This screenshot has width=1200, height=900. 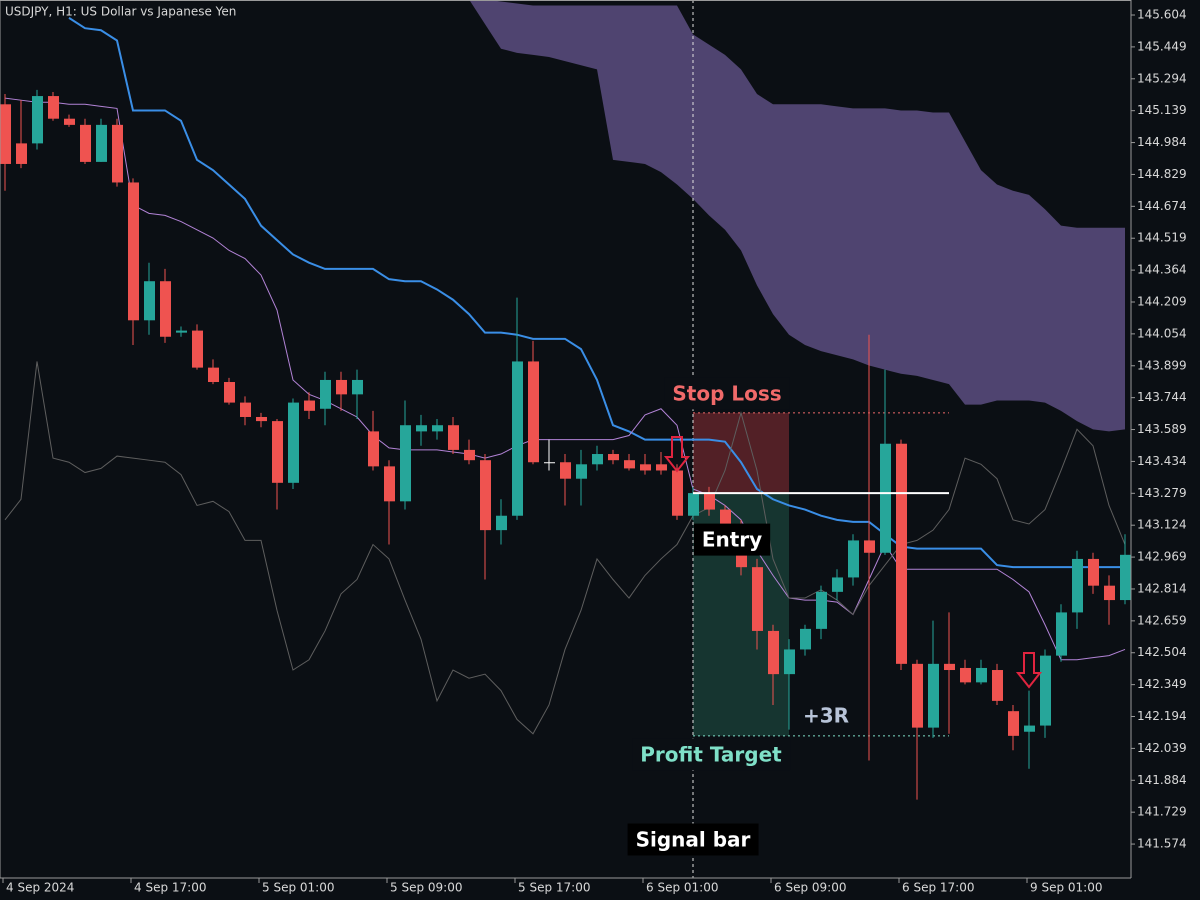 I want to click on y-tick-label: 141.884, so click(x=1162, y=780).